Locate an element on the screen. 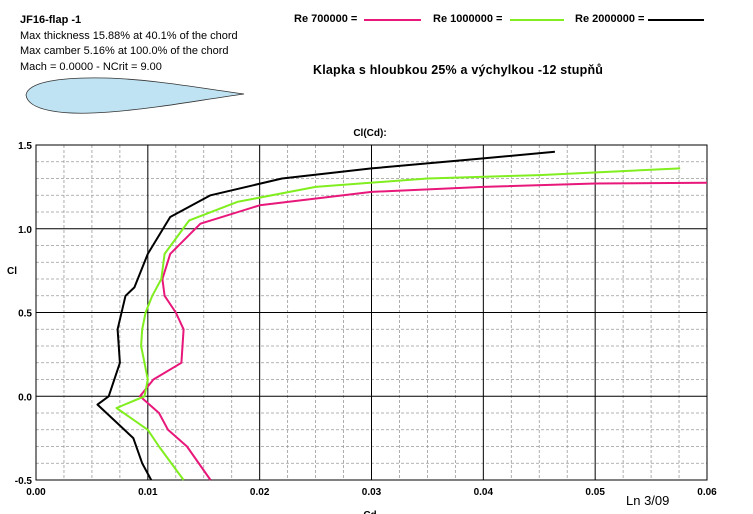 The image size is (753, 514). x-tick-label: 0.03 is located at coordinates (372, 492).